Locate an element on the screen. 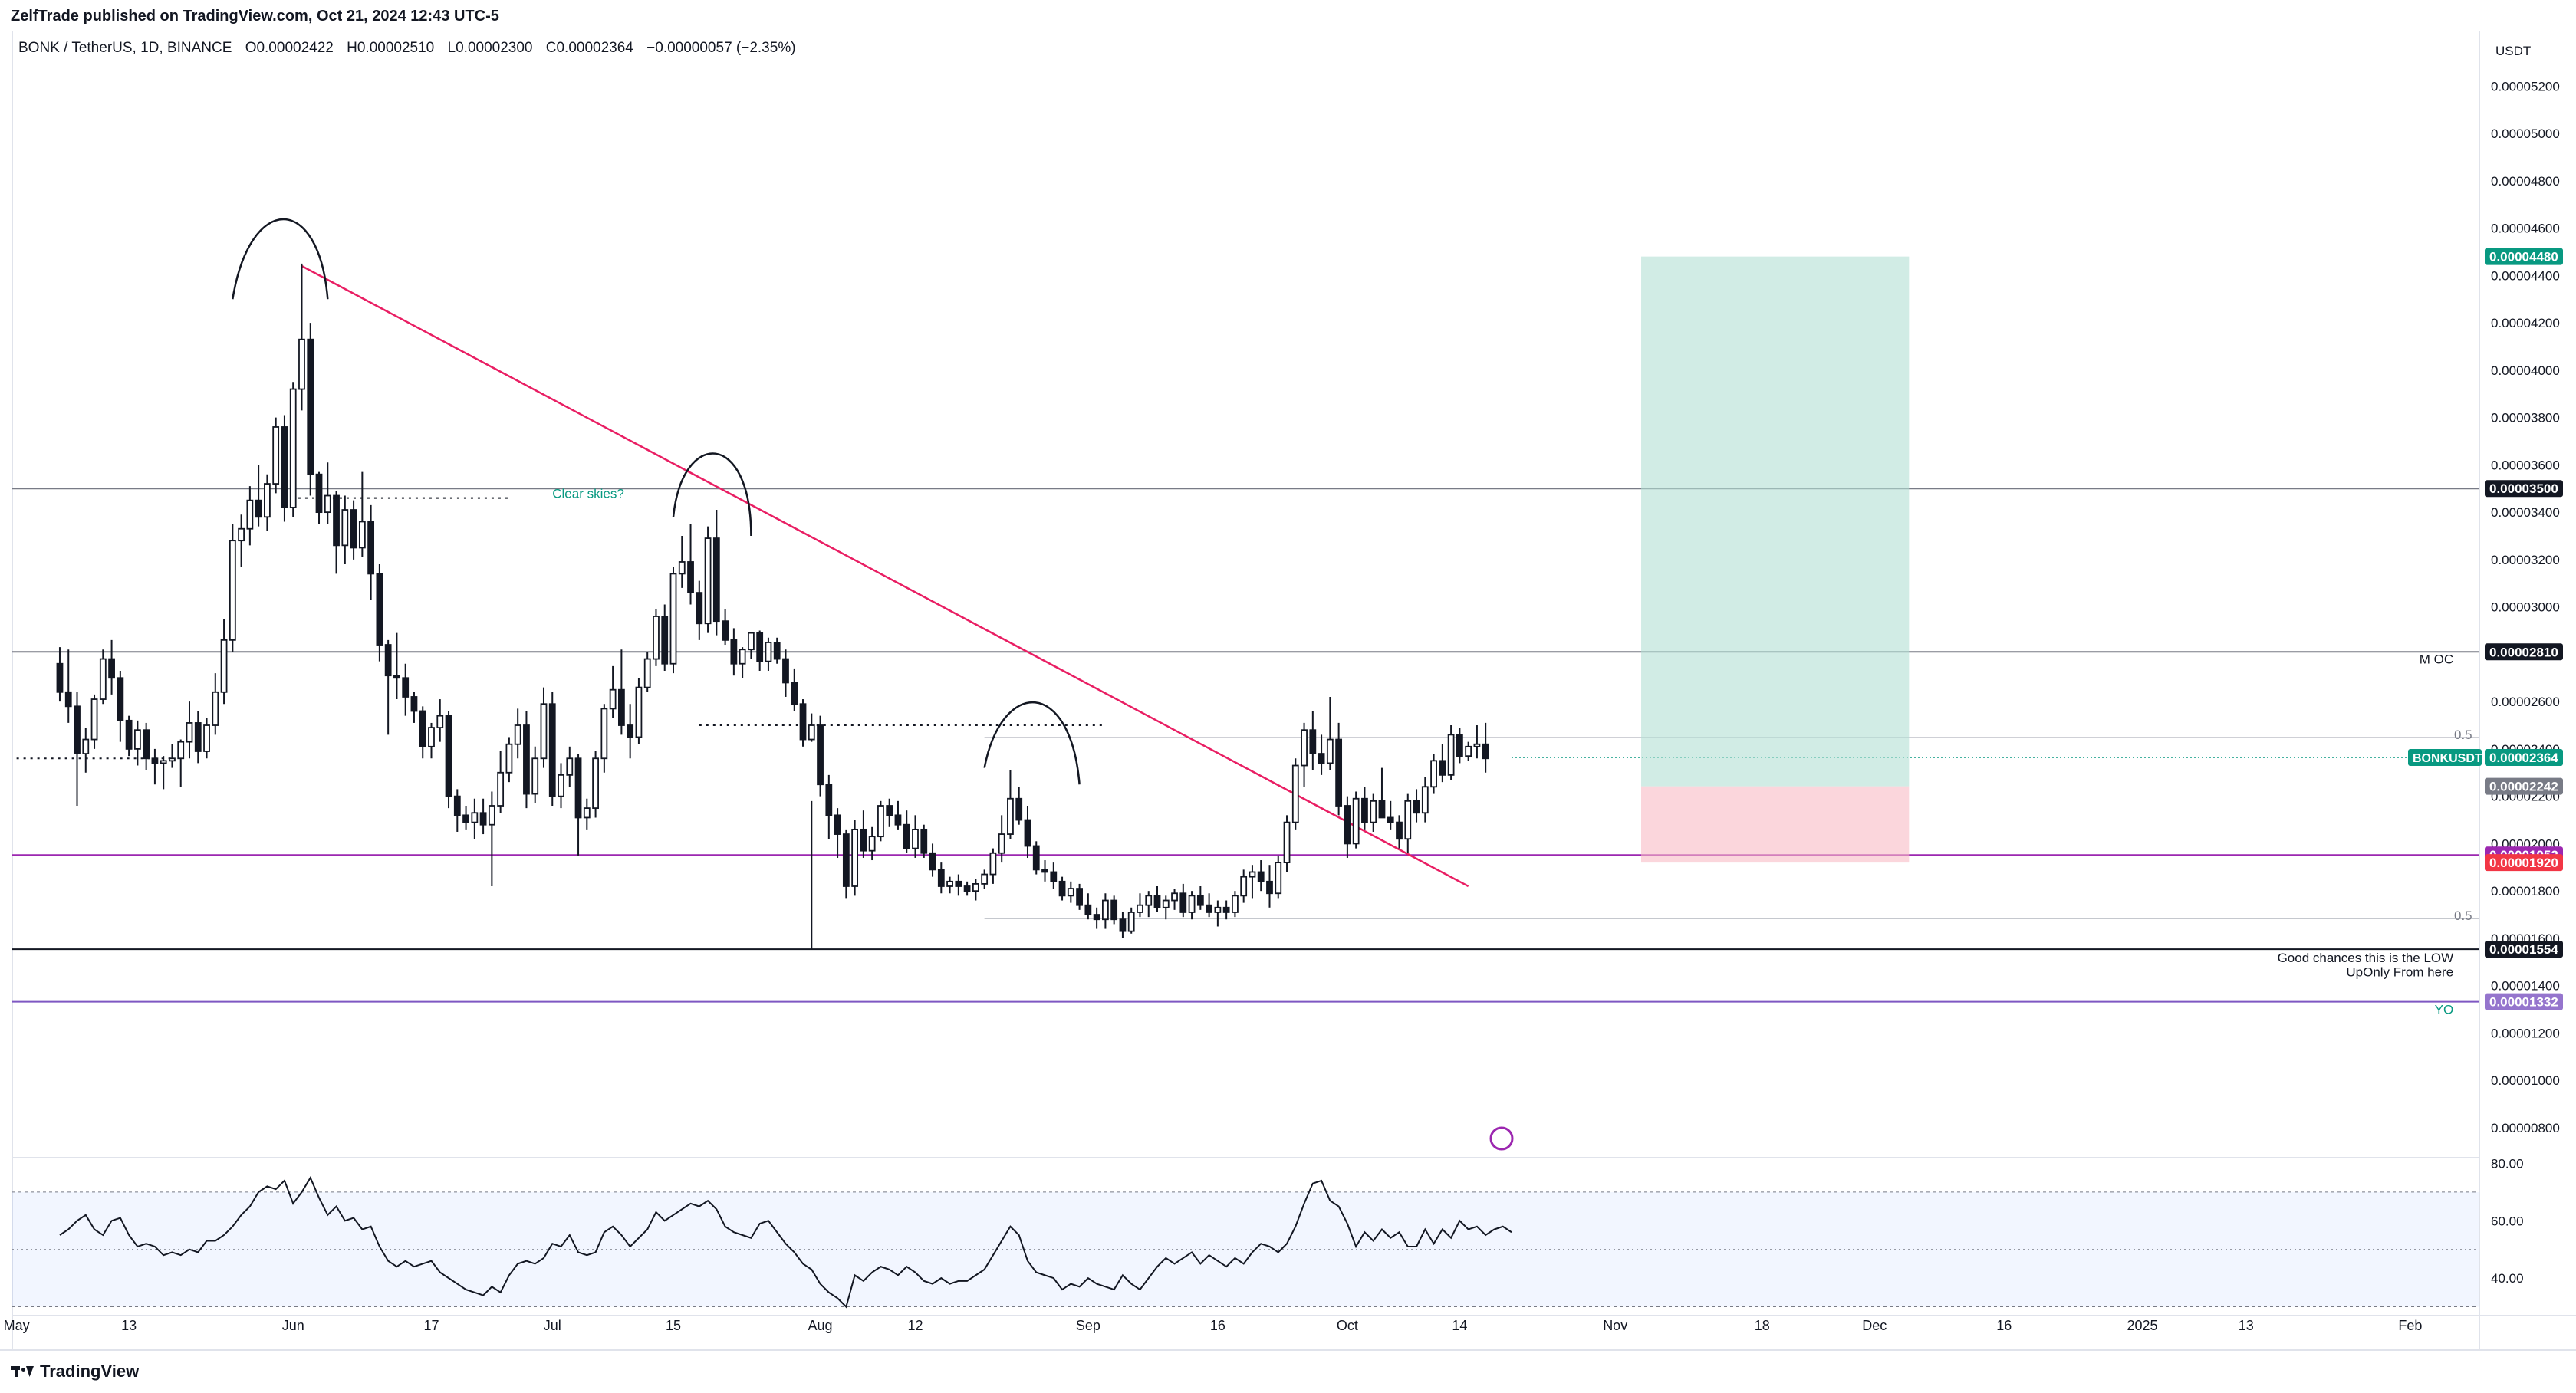 This screenshot has height=1393, width=2576. chart-annotation: M OC is located at coordinates (2436, 659).